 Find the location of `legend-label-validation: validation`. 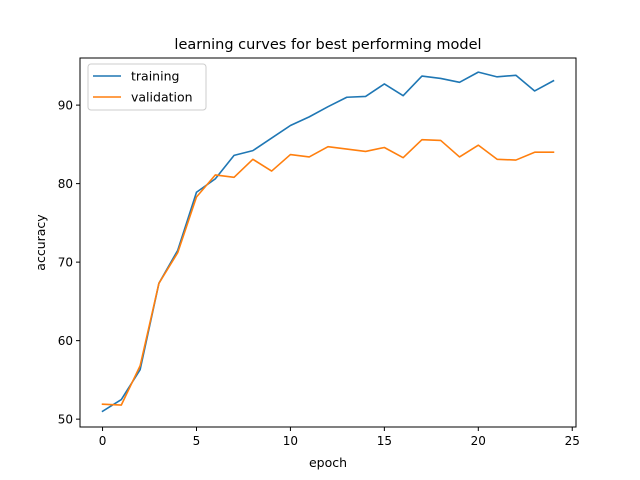

legend-label-validation: validation is located at coordinates (162, 97).